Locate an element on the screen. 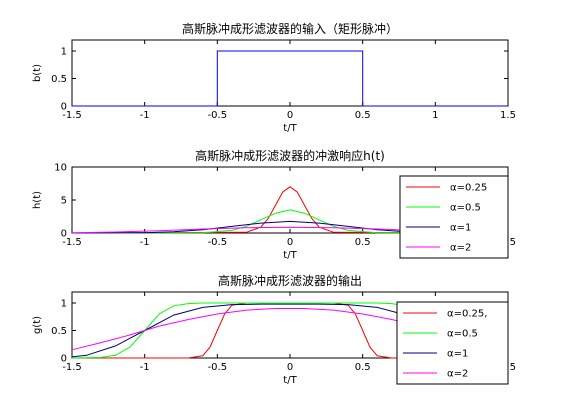 The width and height of the screenshot is (561, 420). x-tick-label: 1 is located at coordinates (435, 115).